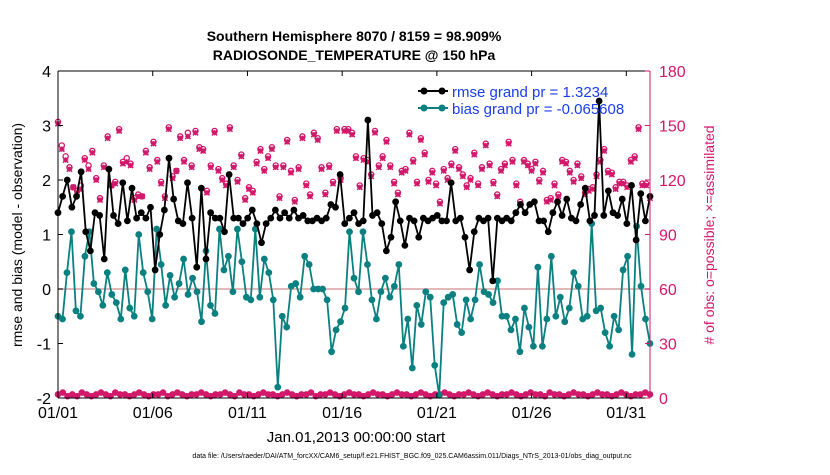 This screenshot has height=475, width=830. I want to click on y-left-tick-label: 3, so click(46, 127).